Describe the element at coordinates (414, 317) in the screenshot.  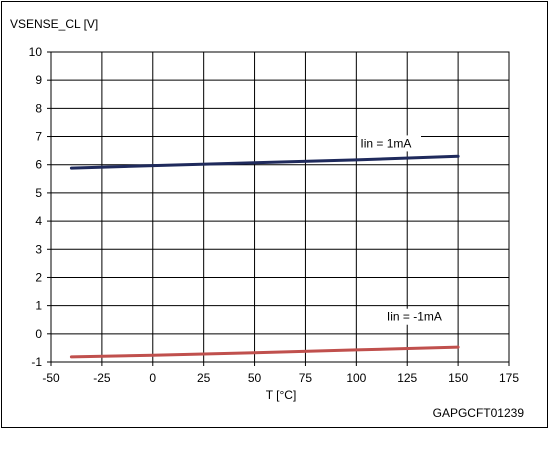
I see `series-annotation-2: Iin = -1mA` at that location.